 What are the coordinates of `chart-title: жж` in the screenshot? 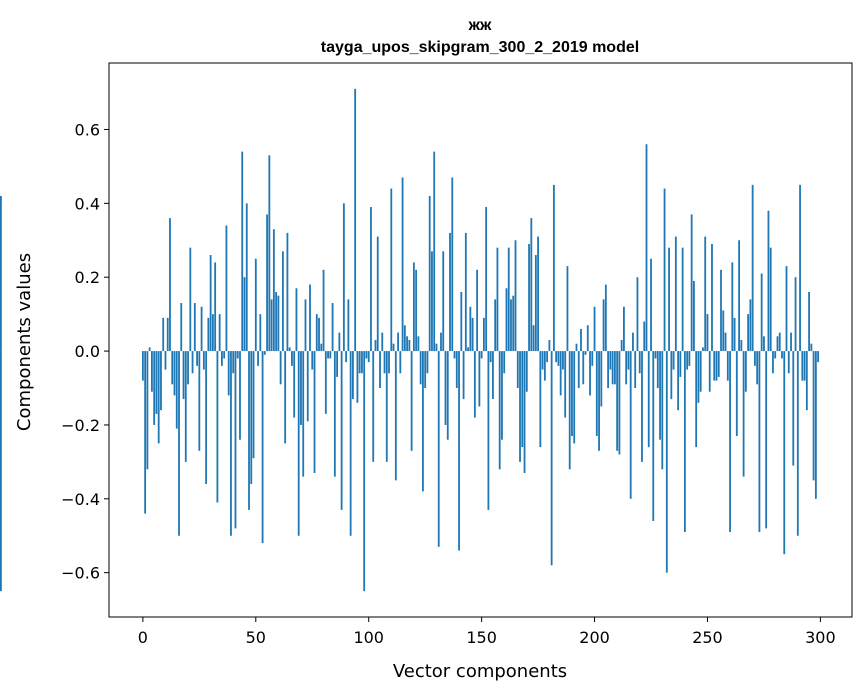 It's located at (480, 25).